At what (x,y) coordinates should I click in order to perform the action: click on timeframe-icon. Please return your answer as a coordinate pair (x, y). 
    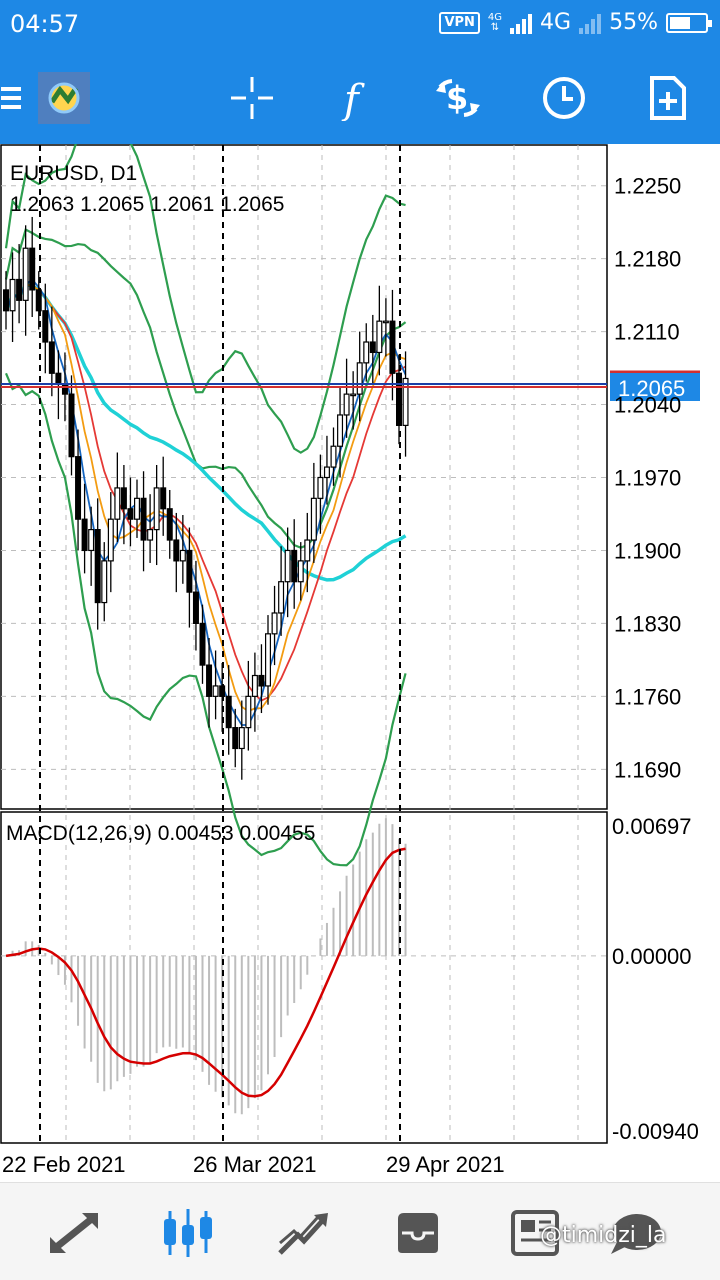
    Looking at the image, I should click on (564, 98).